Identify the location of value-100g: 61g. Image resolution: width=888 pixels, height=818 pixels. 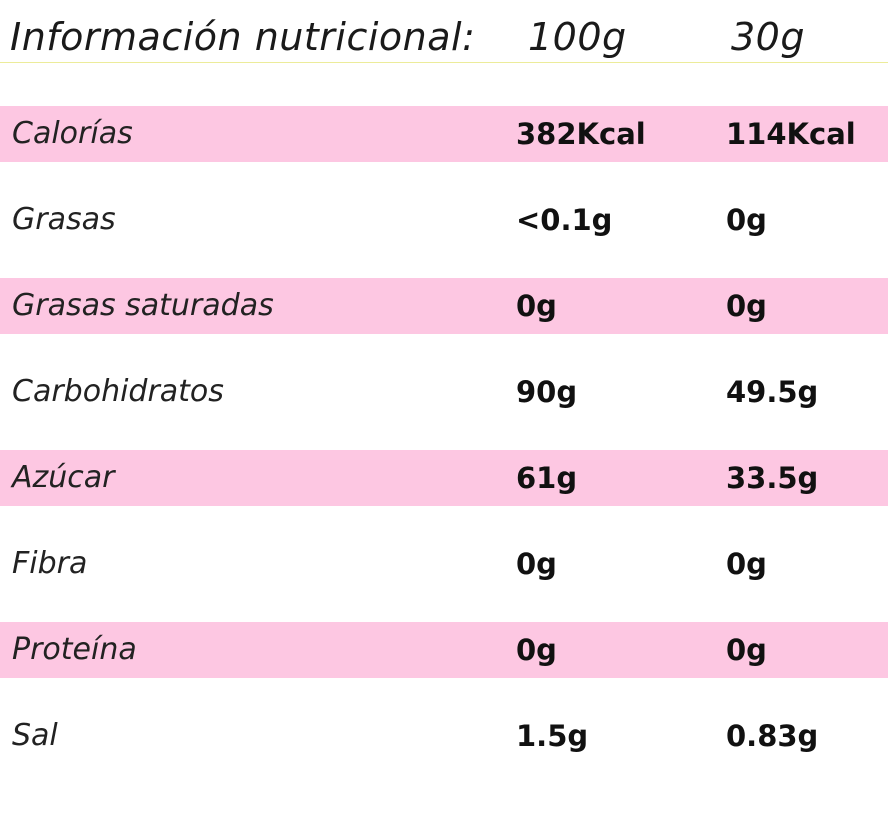
(547, 478).